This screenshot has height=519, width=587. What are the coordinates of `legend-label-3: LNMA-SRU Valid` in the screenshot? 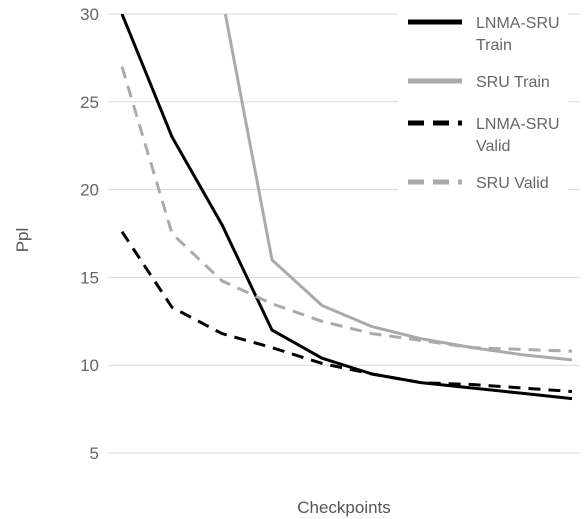 It's located at (518, 135).